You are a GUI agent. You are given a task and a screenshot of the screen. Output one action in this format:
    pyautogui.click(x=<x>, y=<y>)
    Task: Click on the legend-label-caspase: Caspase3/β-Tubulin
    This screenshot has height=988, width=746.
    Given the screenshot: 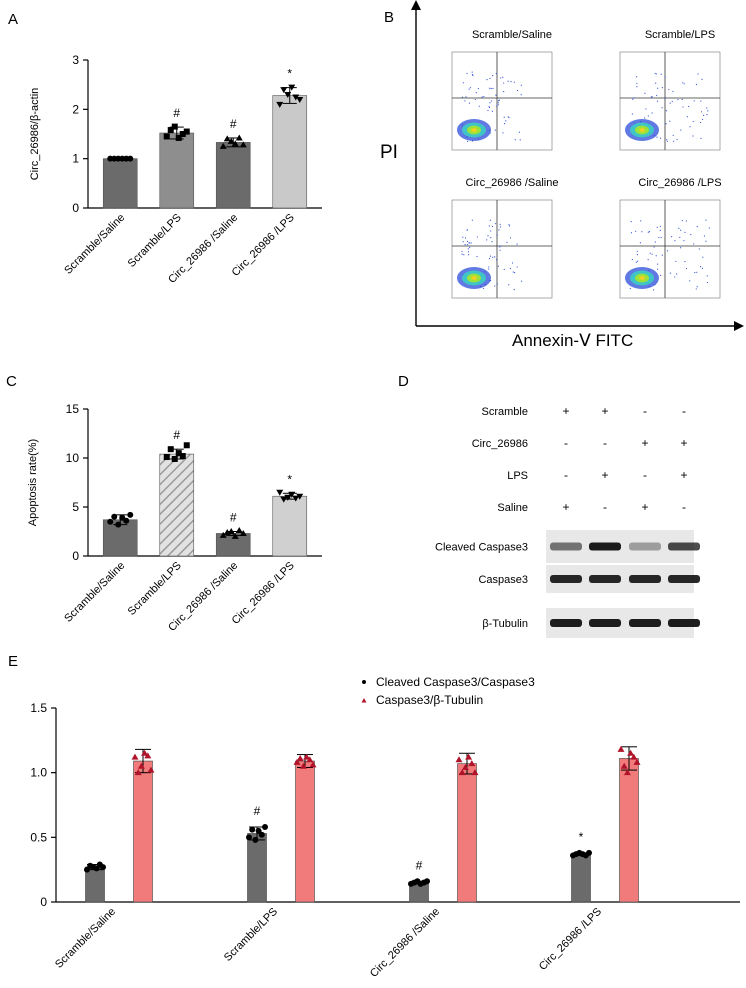 What is the action you would take?
    pyautogui.click(x=429, y=700)
    